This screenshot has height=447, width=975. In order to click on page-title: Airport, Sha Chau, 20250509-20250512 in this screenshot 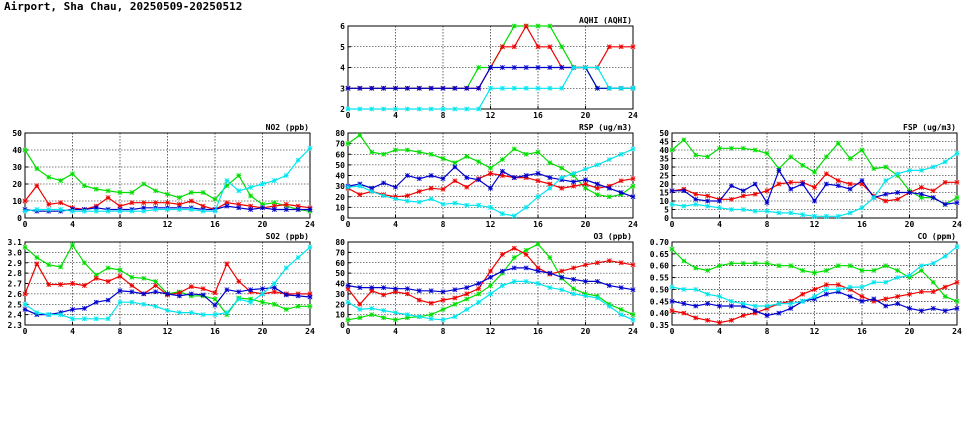, I will do `click(123, 6)`.